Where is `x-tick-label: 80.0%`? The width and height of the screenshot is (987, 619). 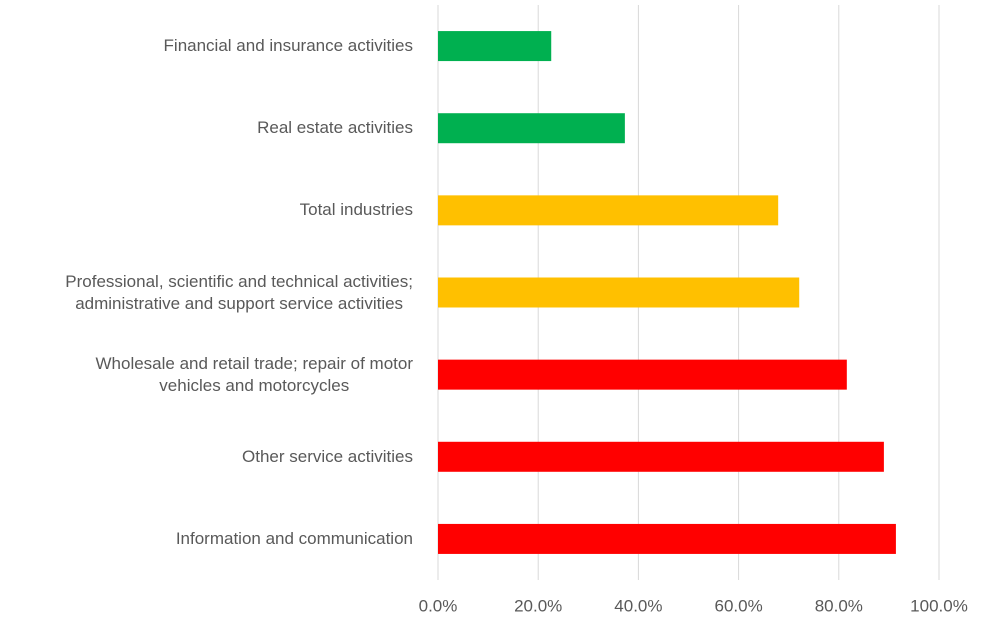
x-tick-label: 80.0% is located at coordinates (839, 605).